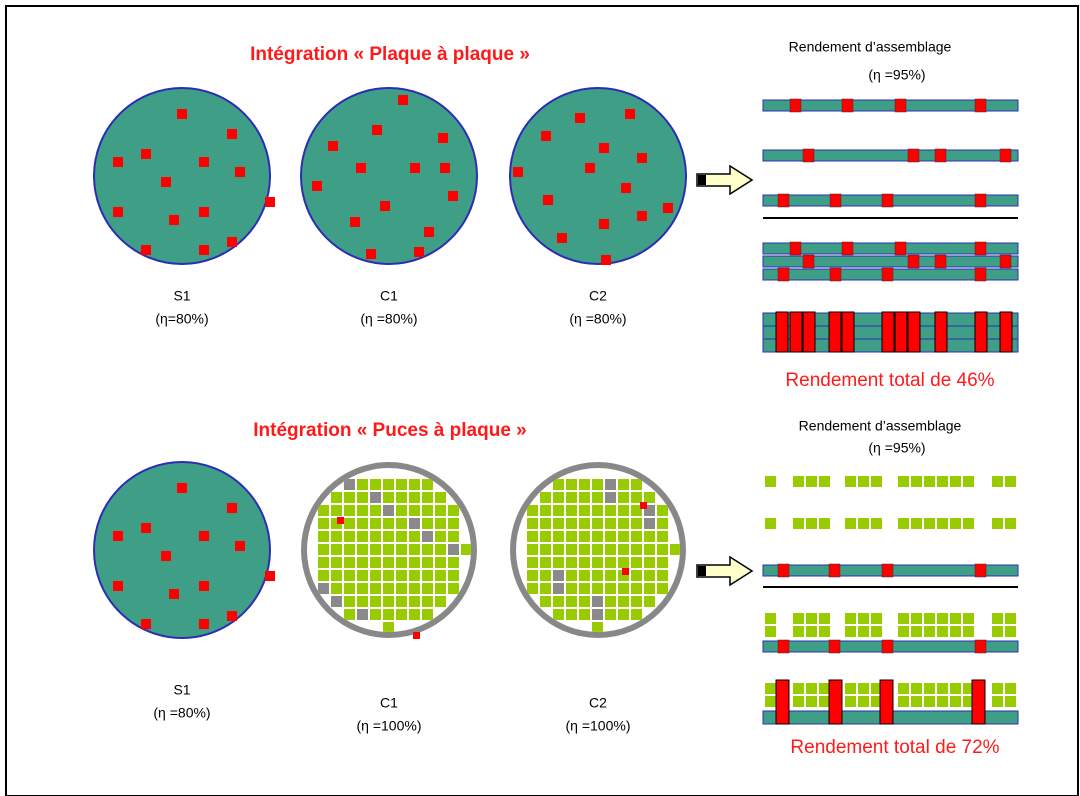  Describe the element at coordinates (181, 690) in the screenshot. I see `wafer-name: S1` at that location.